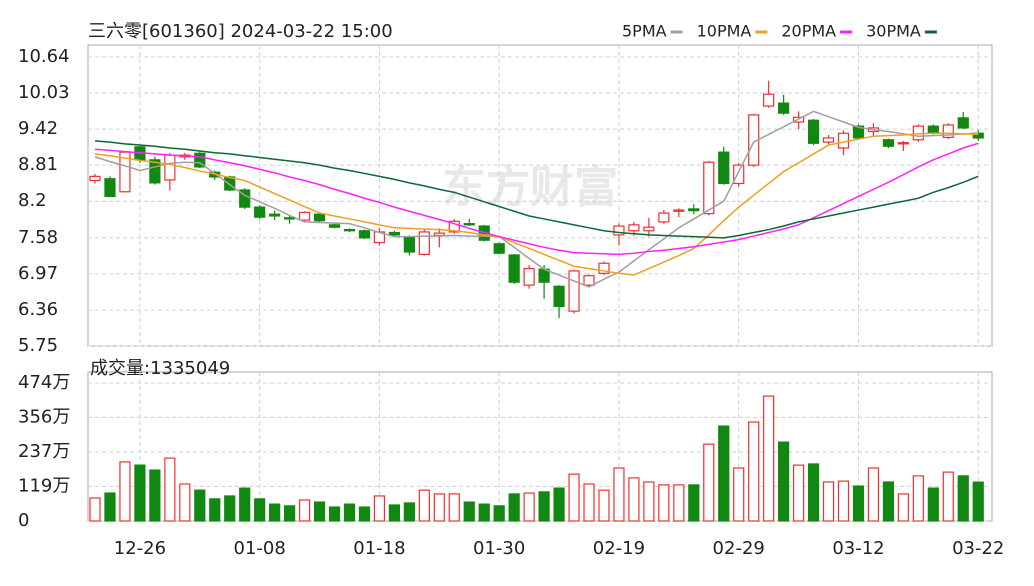 This screenshot has height=586, width=1034. Describe the element at coordinates (808, 31) in the screenshot. I see `legend-label: 20PMA` at that location.